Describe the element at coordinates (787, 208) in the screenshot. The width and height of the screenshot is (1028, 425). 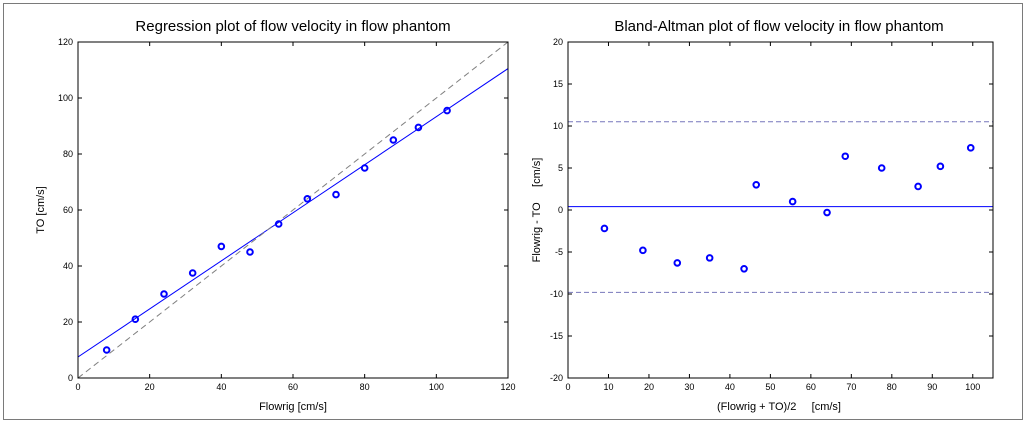
I see `bland-altman-chart-points` at that location.